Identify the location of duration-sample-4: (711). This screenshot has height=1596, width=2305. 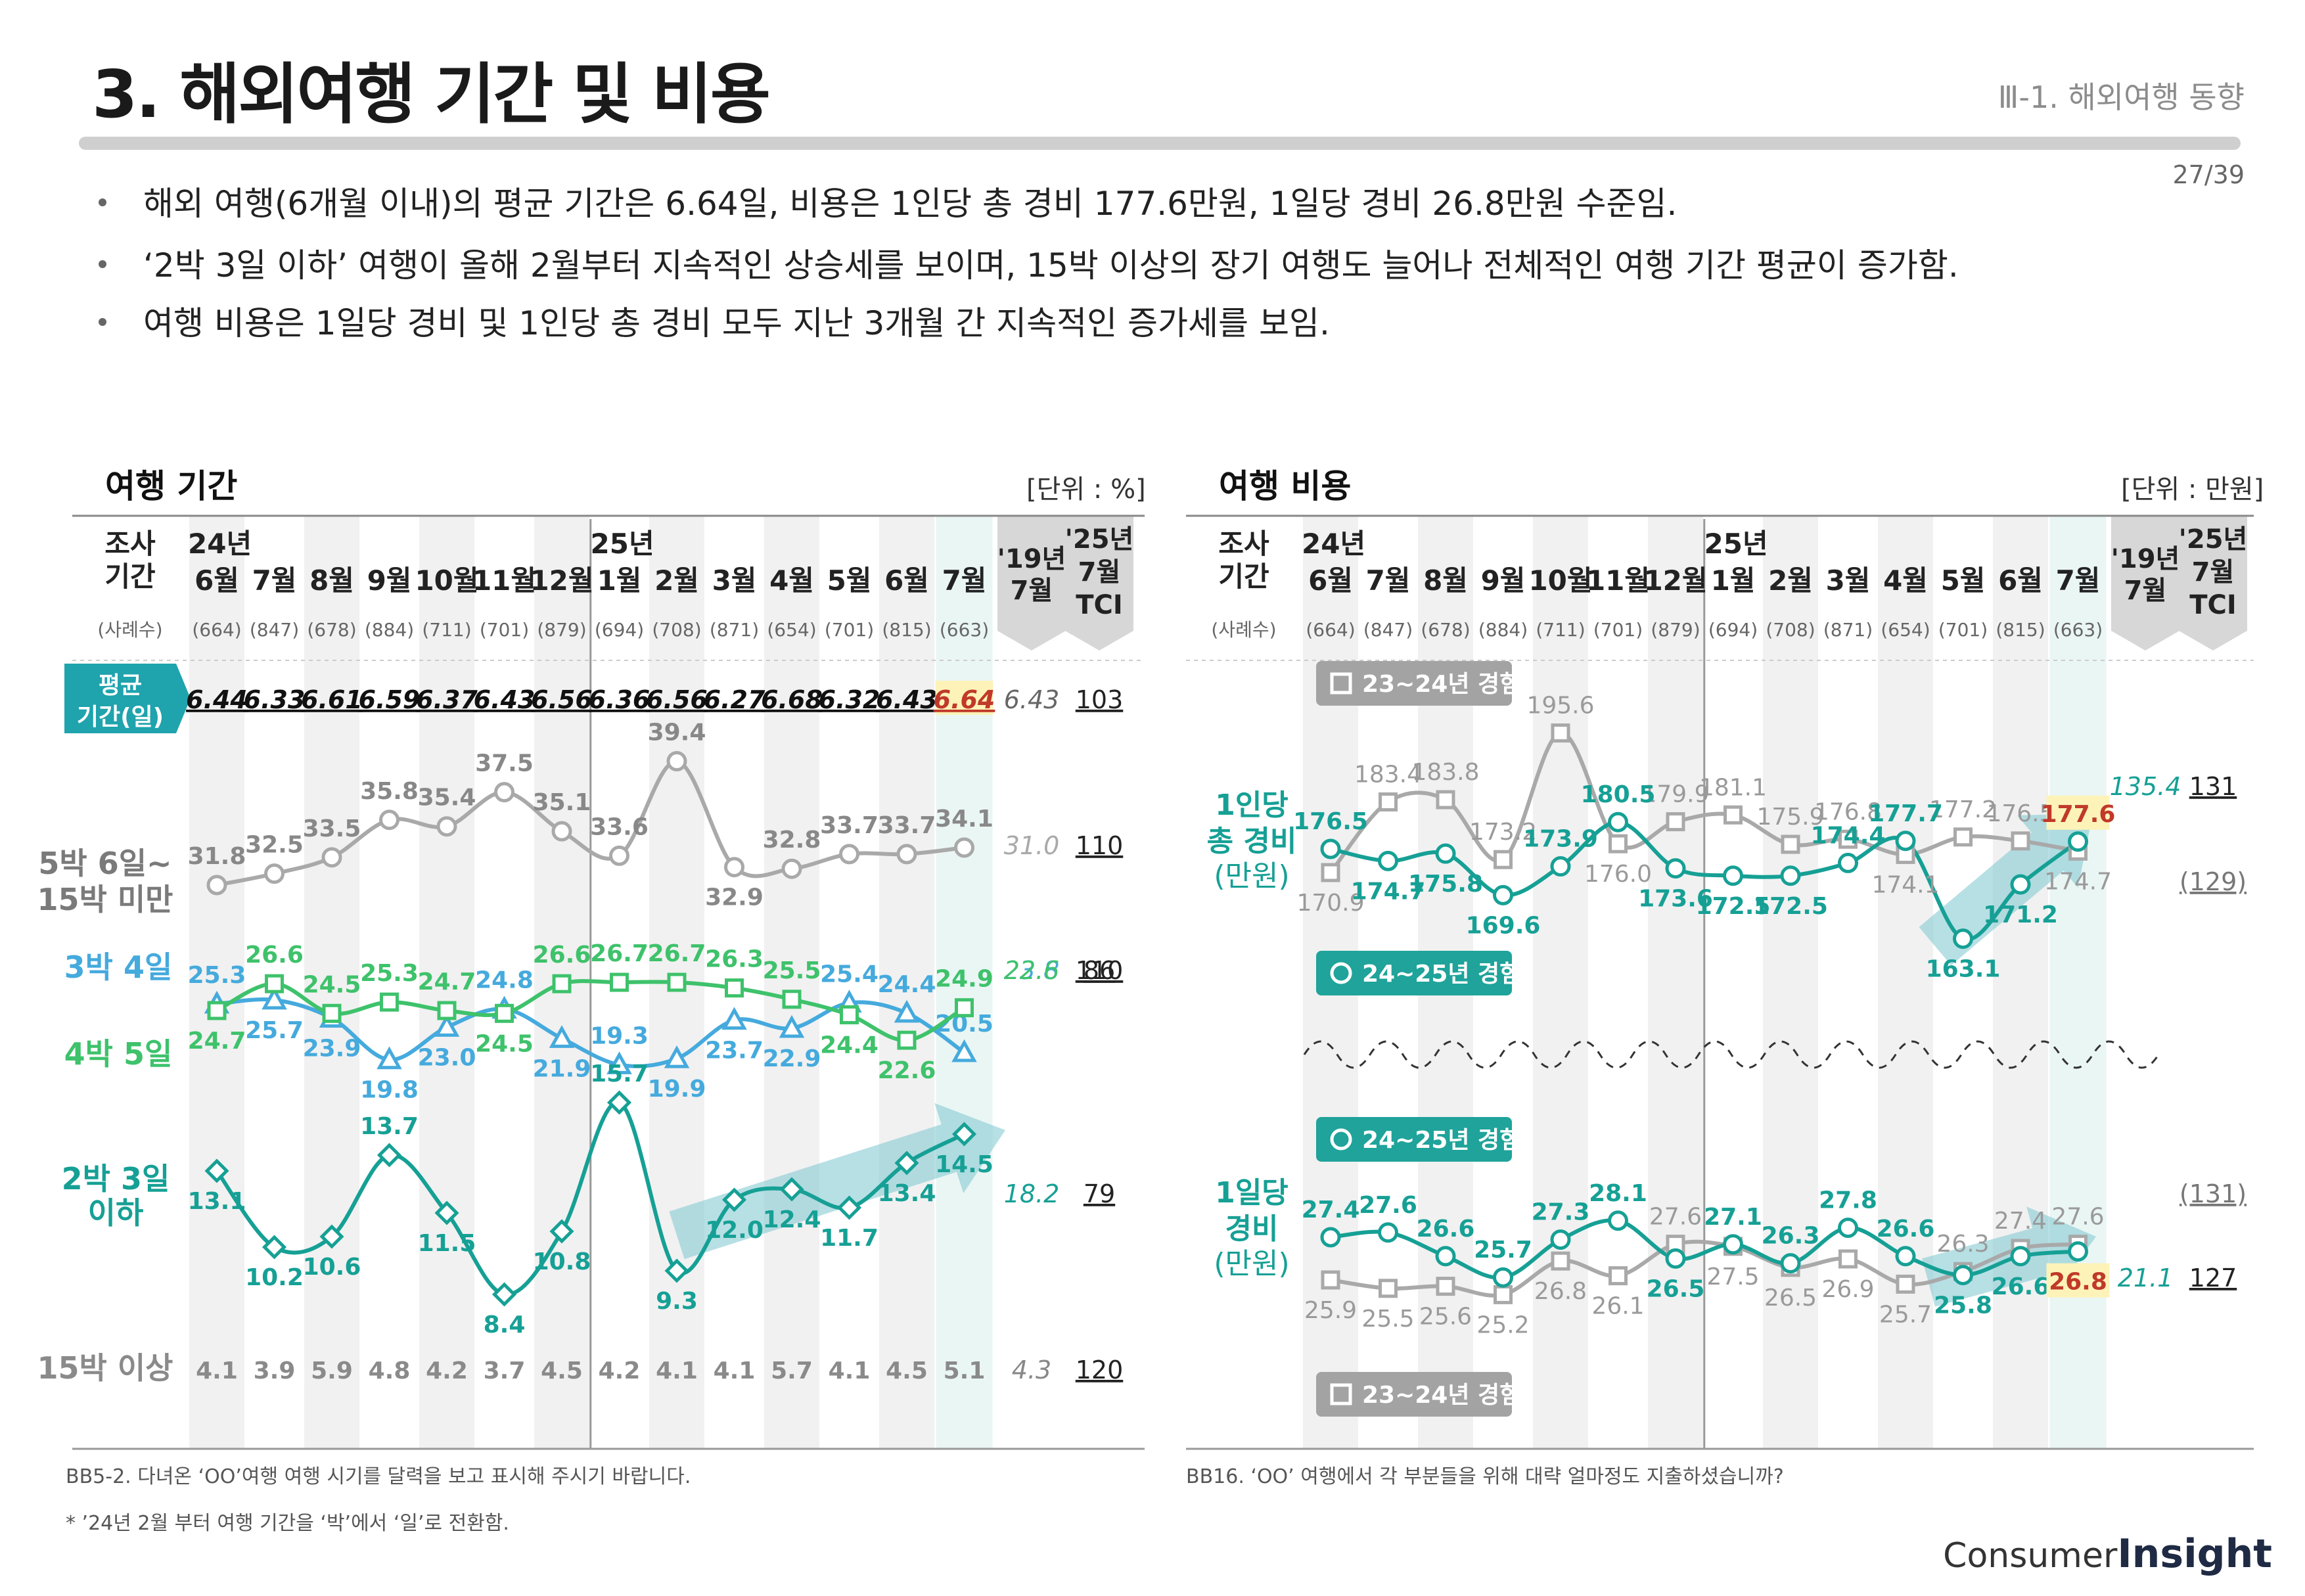
(446, 630).